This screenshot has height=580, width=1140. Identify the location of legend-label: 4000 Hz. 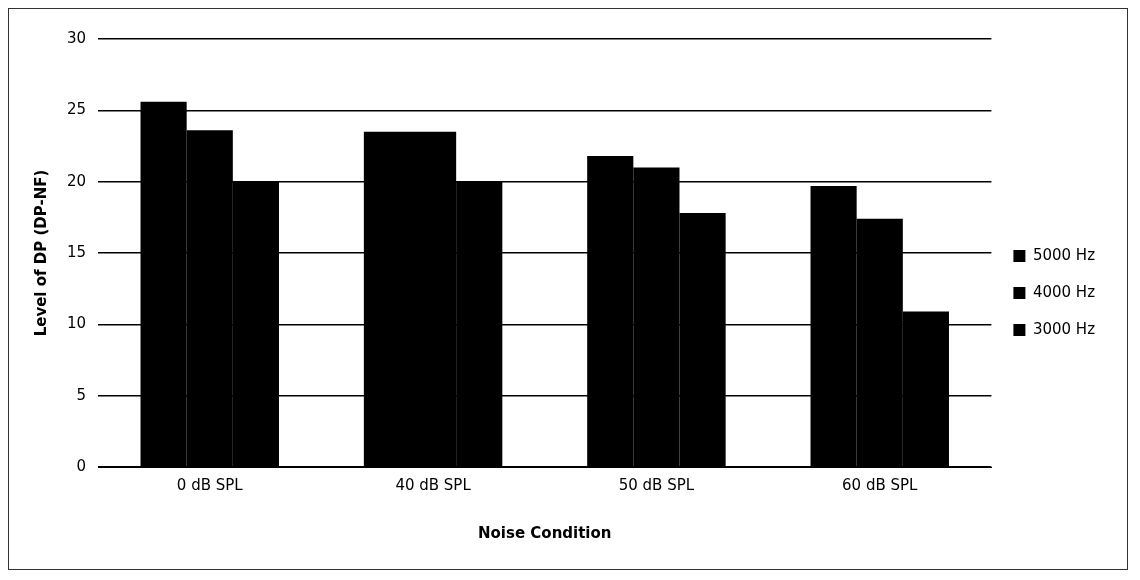
(1064, 291).